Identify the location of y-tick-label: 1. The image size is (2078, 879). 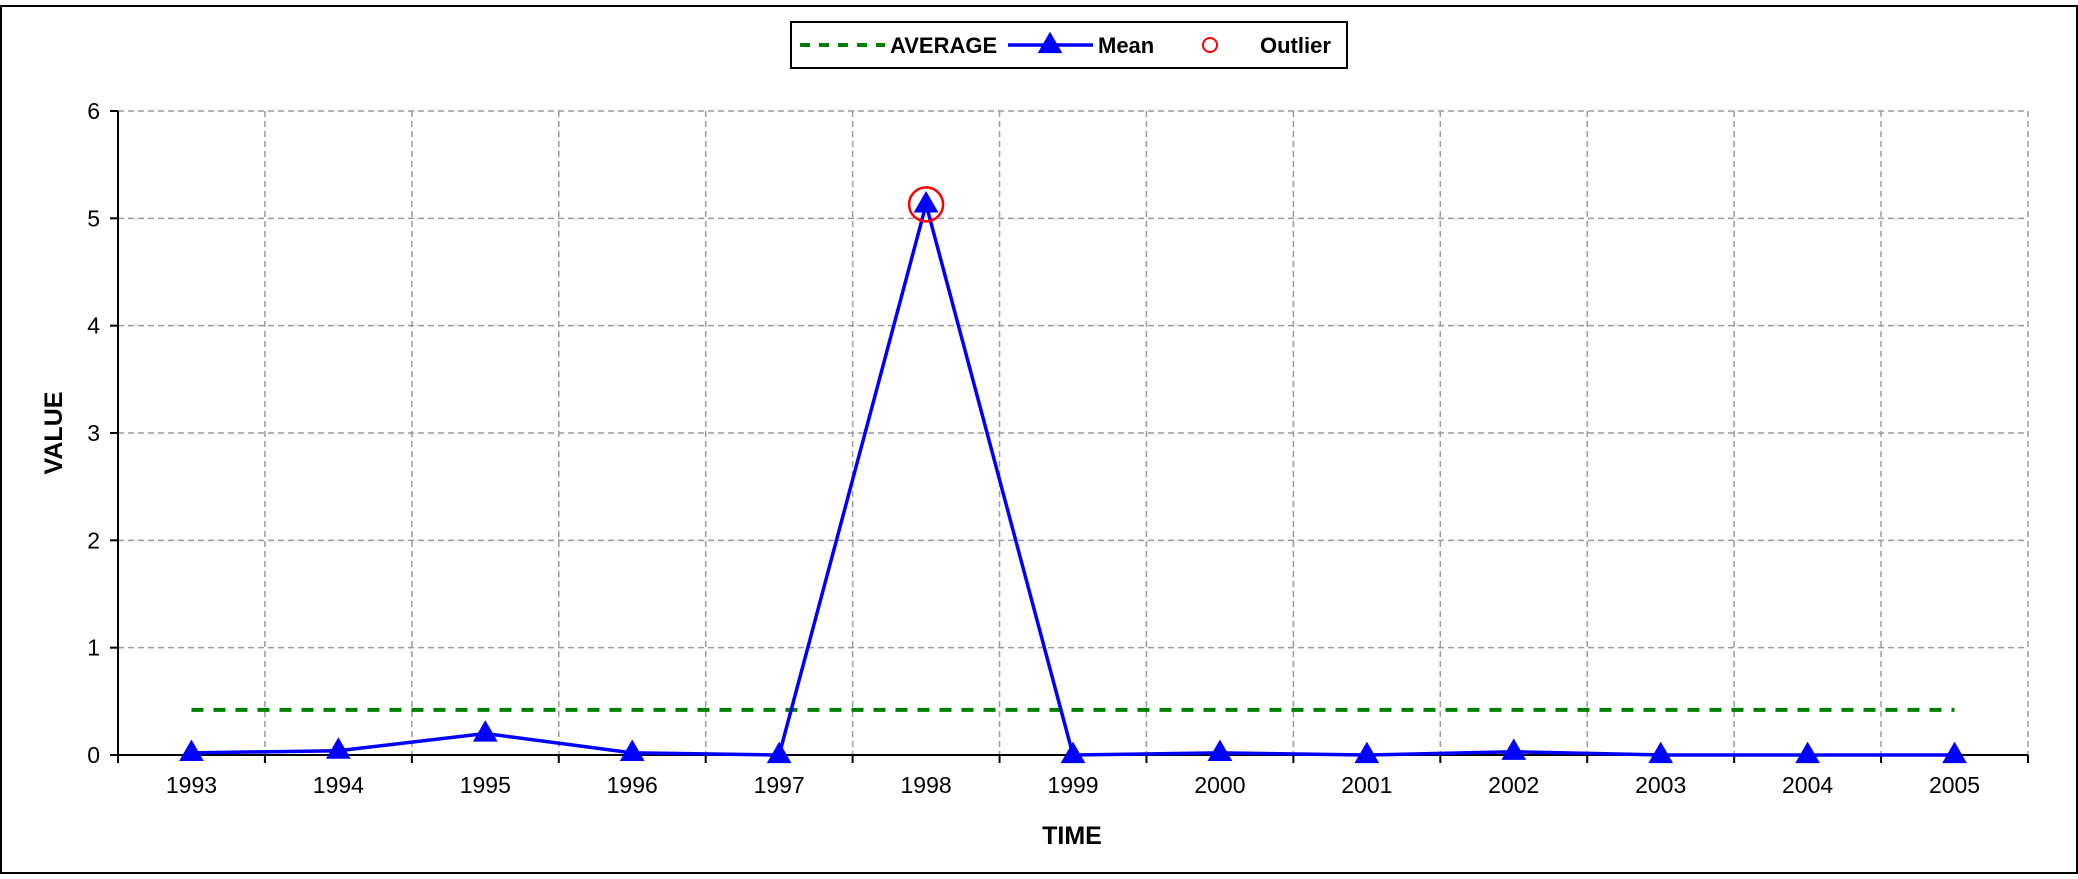
(93, 648).